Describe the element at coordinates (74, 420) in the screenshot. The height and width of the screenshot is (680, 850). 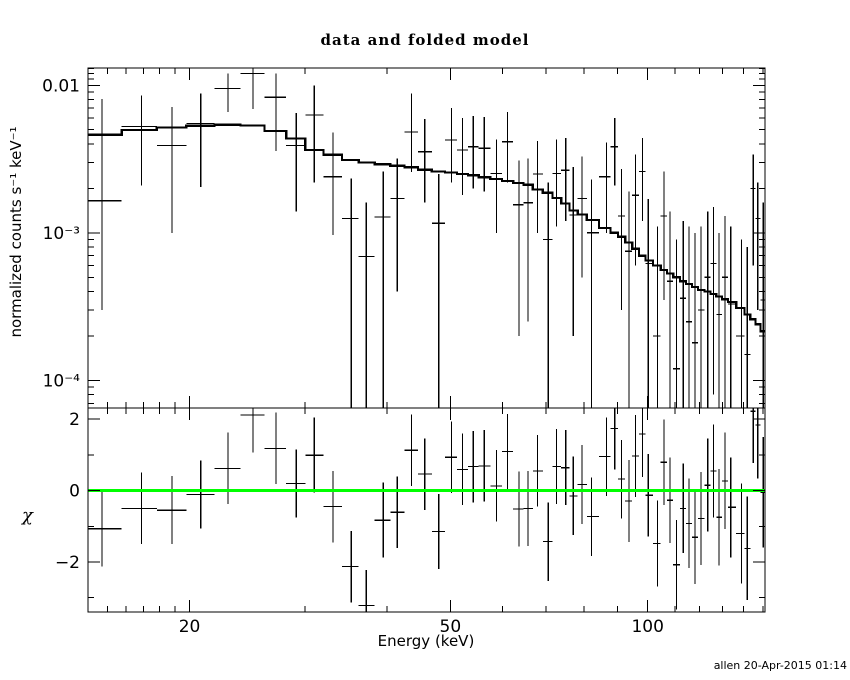
I see `svg-text: 2` at that location.